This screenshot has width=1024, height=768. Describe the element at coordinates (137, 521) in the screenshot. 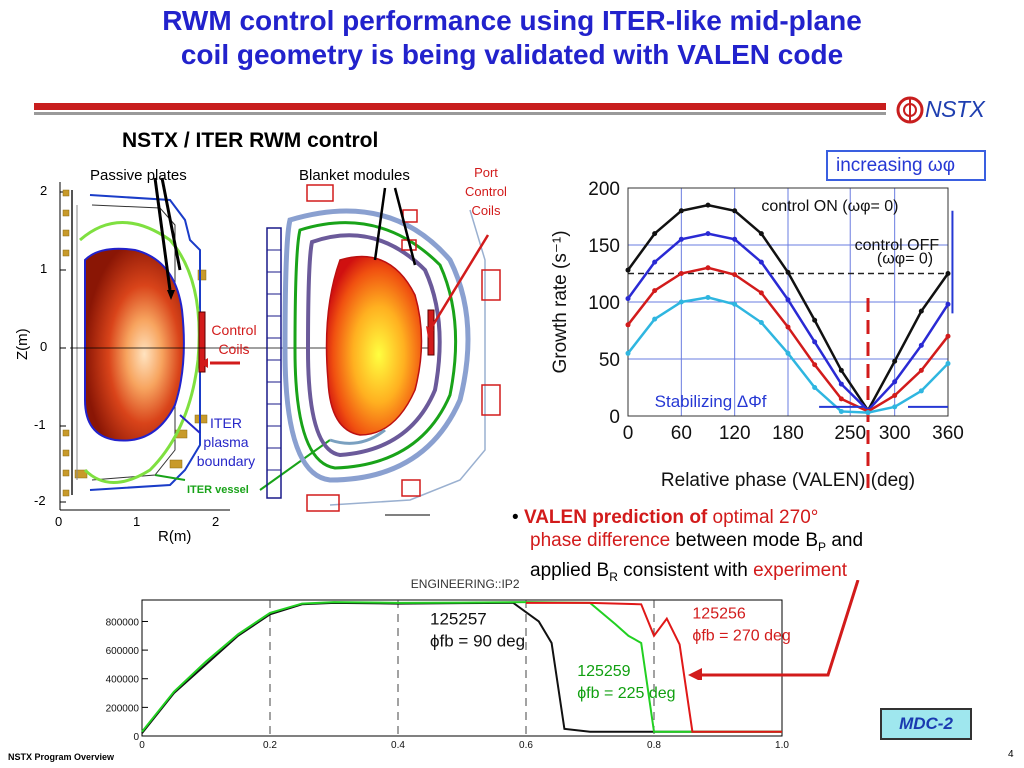

I see `left-xtick-1: 1` at that location.